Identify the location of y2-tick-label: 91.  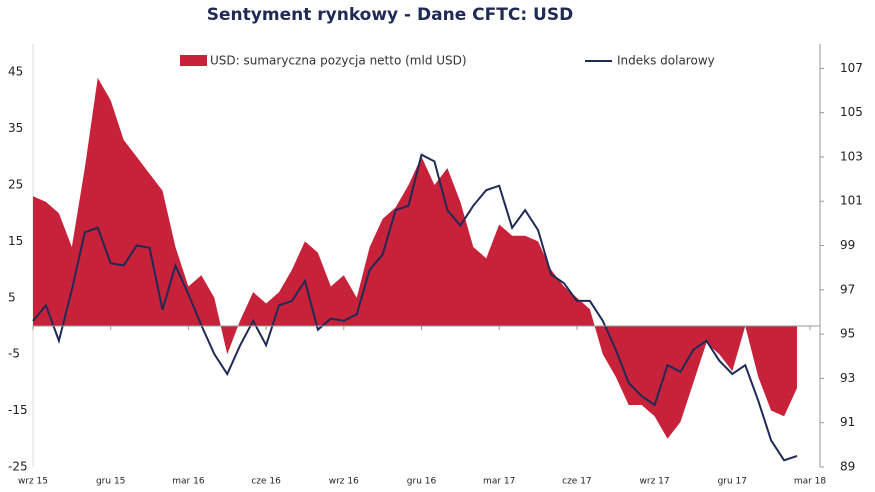
(847, 422).